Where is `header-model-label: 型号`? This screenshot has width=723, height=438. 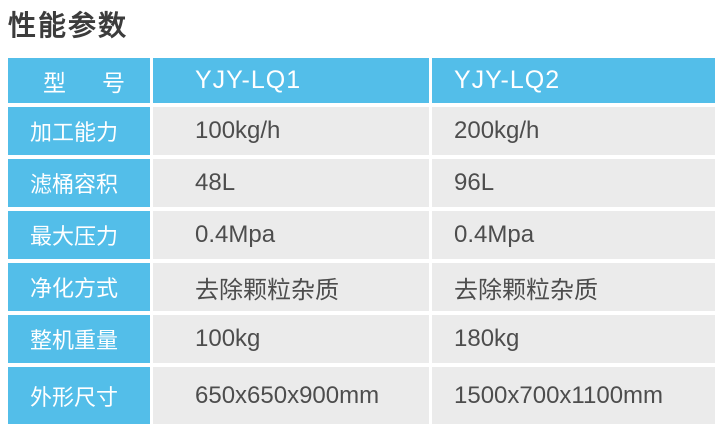 header-model-label: 型号 is located at coordinates (79, 80).